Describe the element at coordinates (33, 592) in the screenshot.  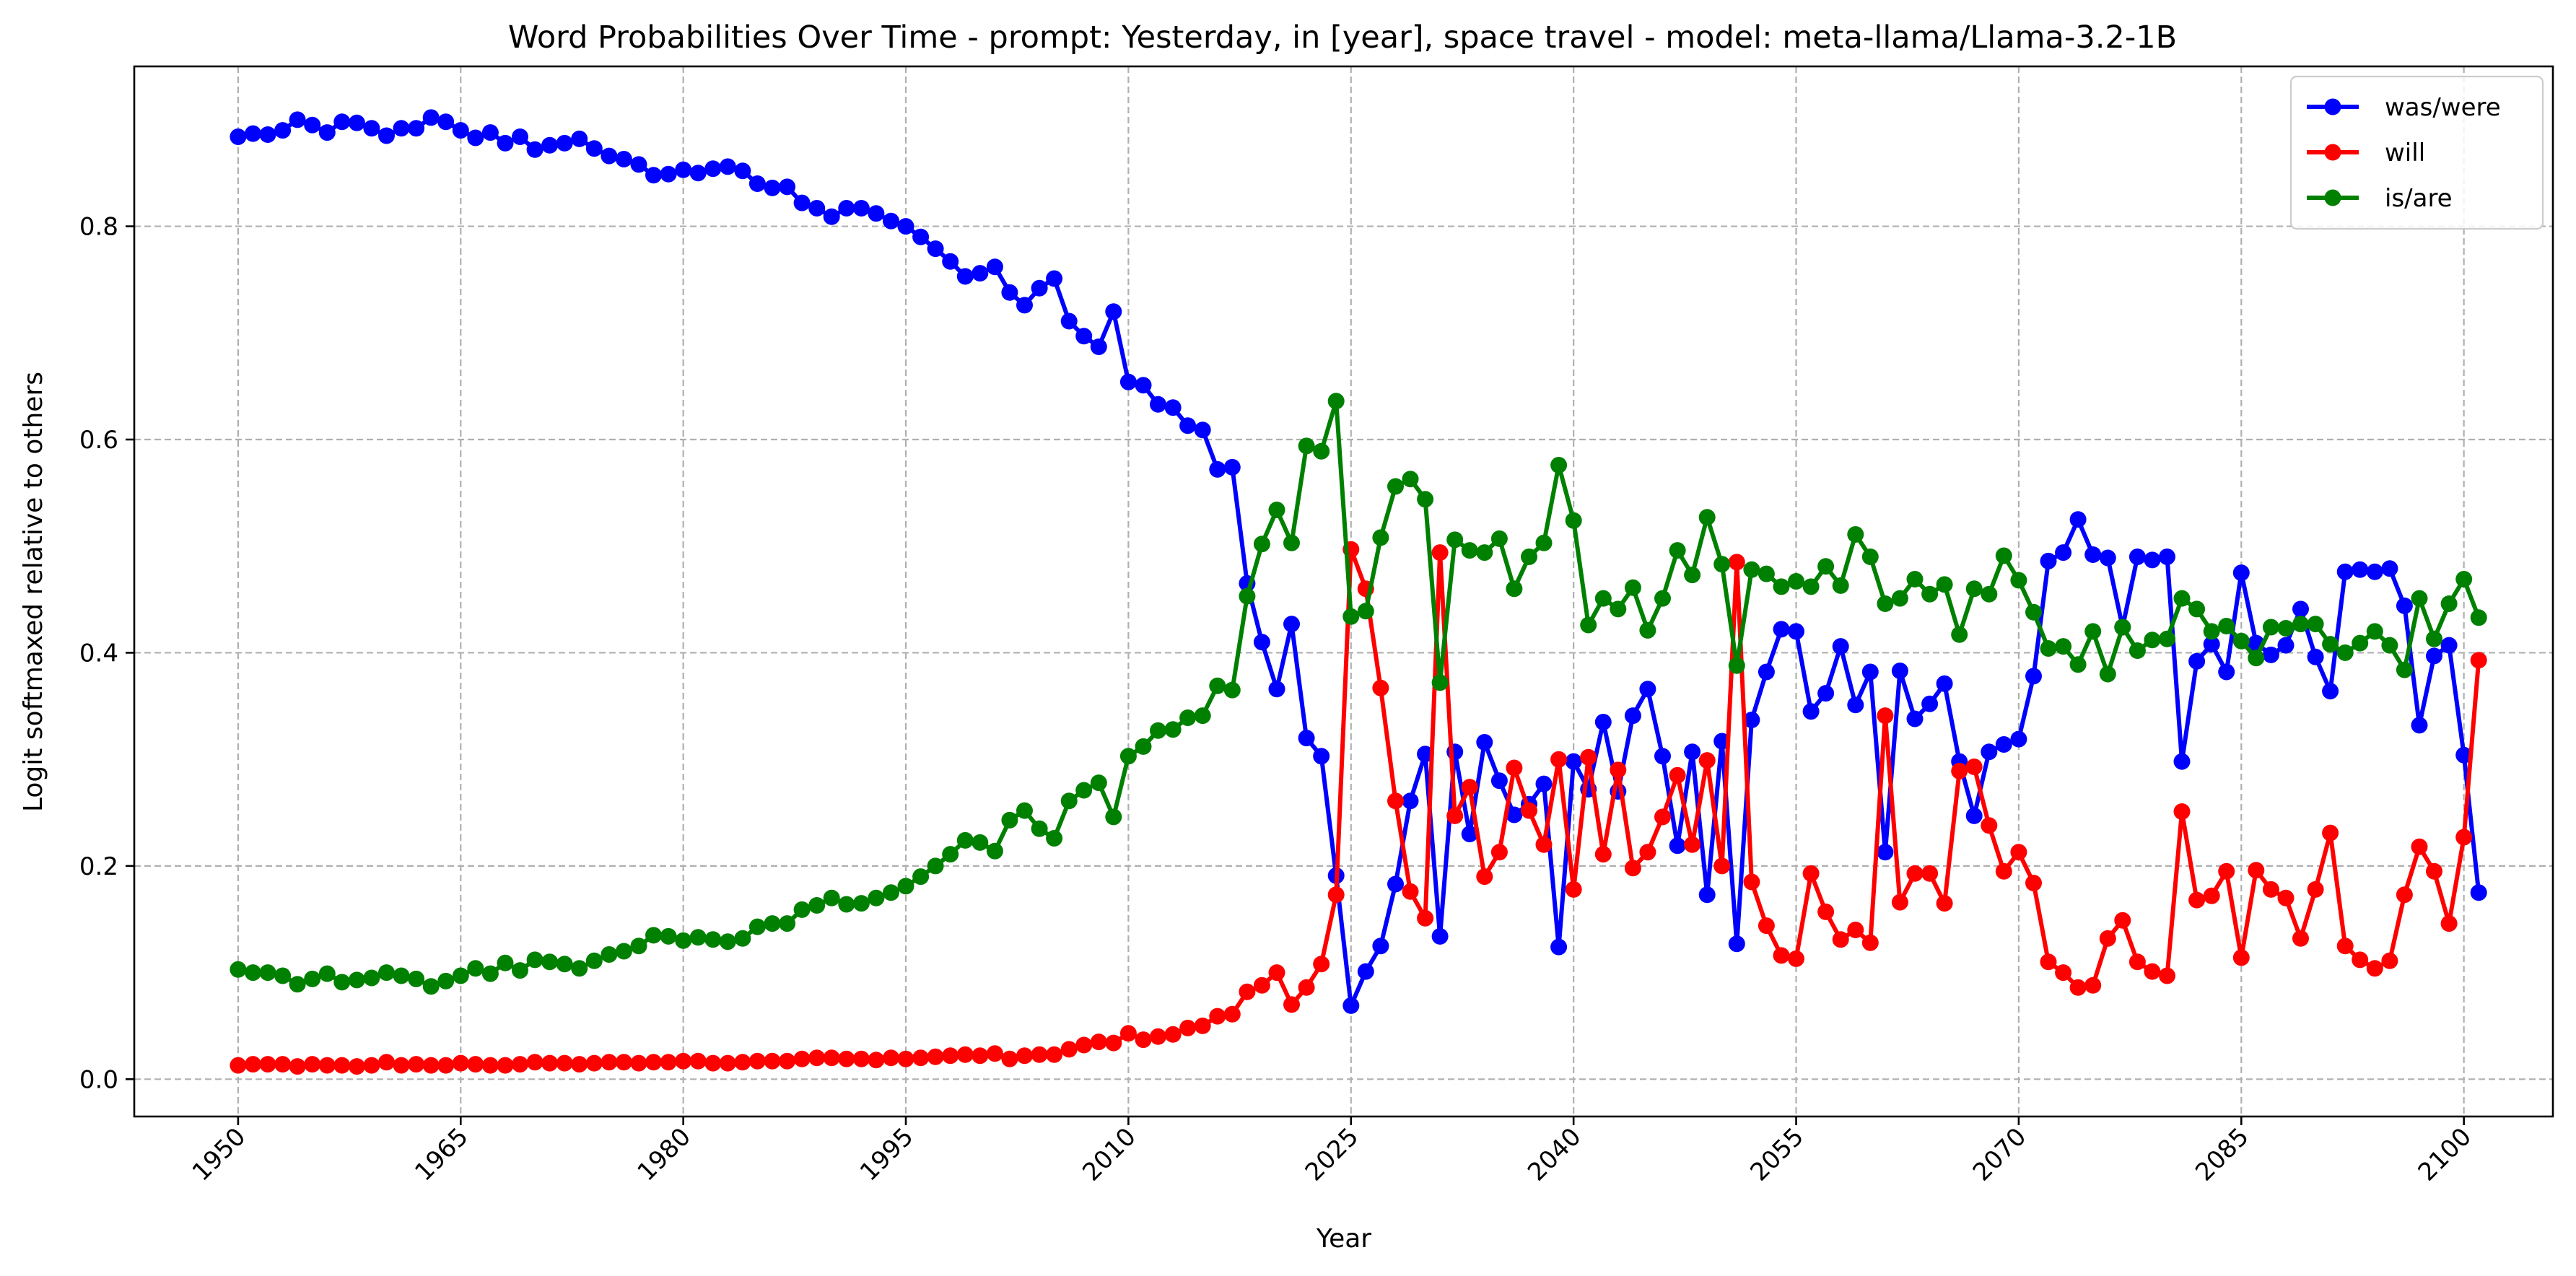
I see `y-axis-label: Logit softmaxed relative to others` at that location.